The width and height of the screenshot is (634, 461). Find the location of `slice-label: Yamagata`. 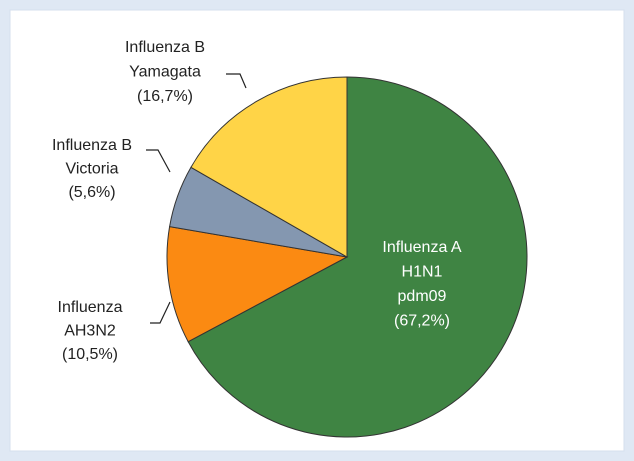

slice-label: Yamagata is located at coordinates (165, 72).